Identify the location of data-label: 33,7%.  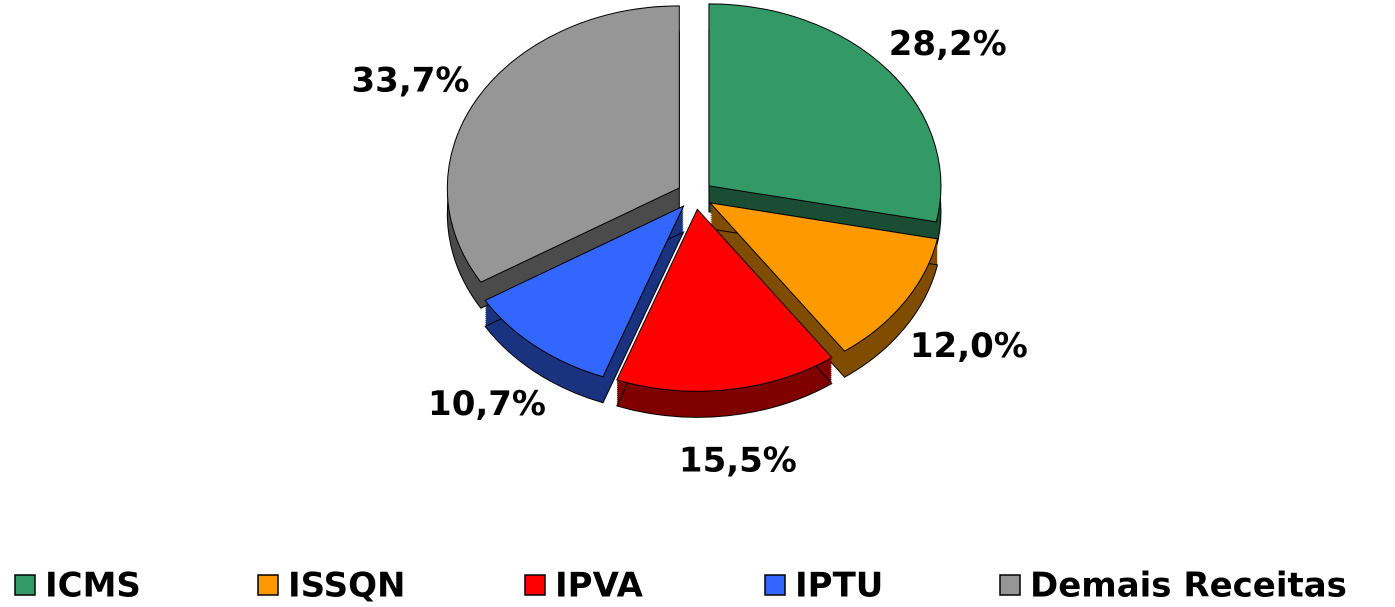
(411, 81).